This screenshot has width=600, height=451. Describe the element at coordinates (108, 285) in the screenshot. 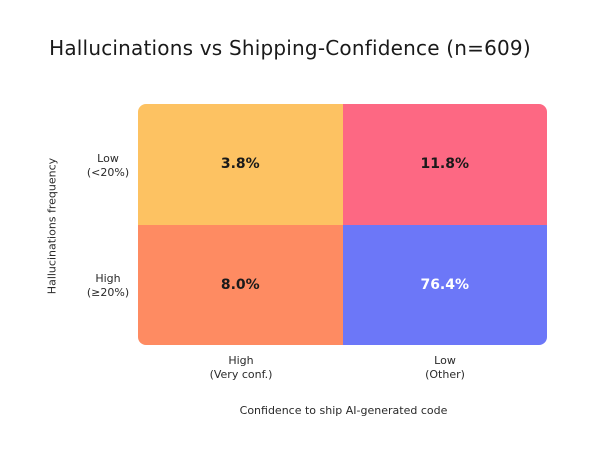

I see `y-tick-label-high: High (≥20%)` at that location.